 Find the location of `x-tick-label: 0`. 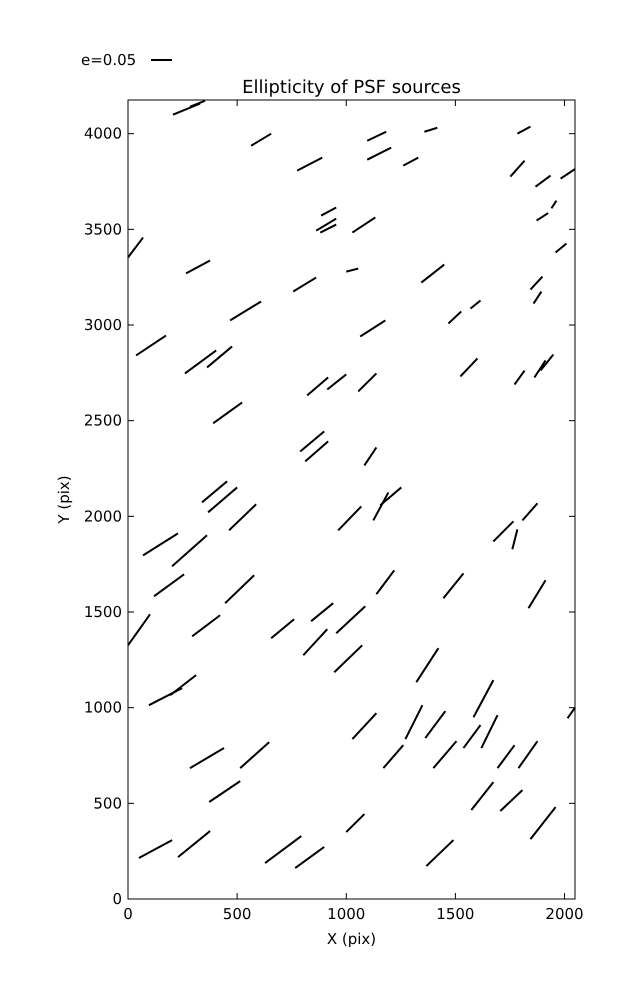

x-tick-label: 0 is located at coordinates (128, 914).